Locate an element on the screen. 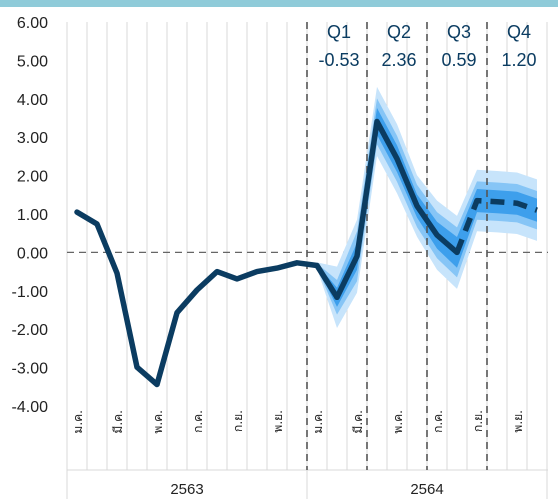 Image resolution: width=558 pixels, height=499 pixels. quarter-value: -0.53 is located at coordinates (338, 60).